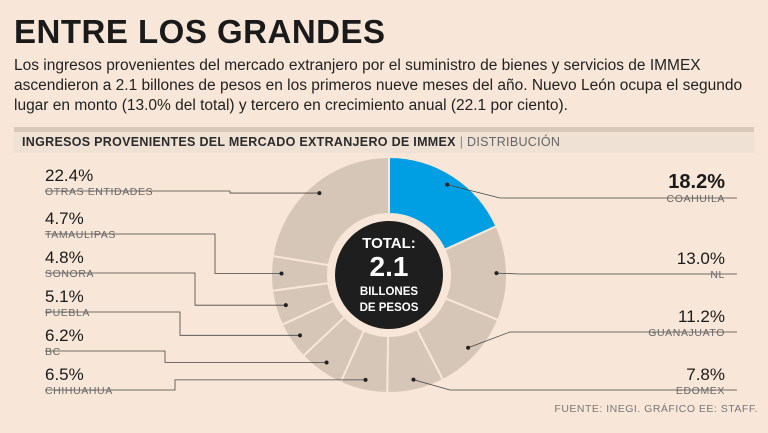 The image size is (768, 433). What do you see at coordinates (64, 335) in the screenshot?
I see `value-label-bc: 6.2%` at bounding box center [64, 335].